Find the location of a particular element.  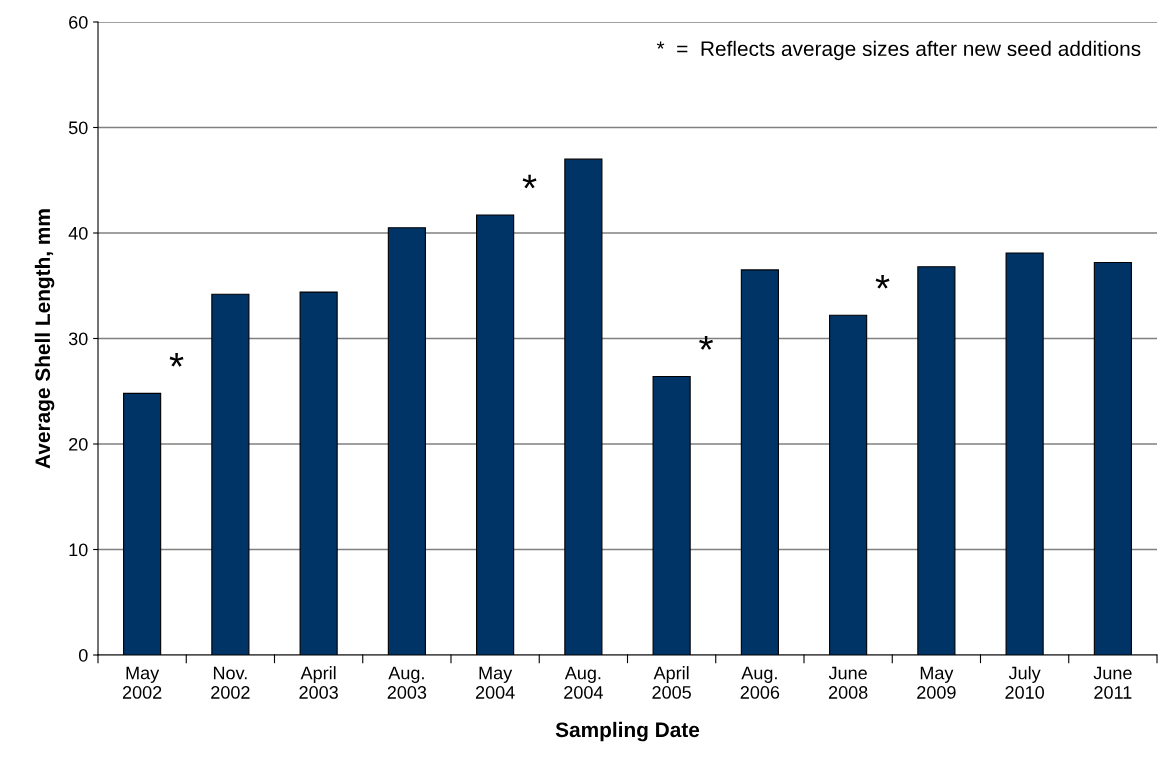

x-tick-label: June 2011 is located at coordinates (1112, 682).